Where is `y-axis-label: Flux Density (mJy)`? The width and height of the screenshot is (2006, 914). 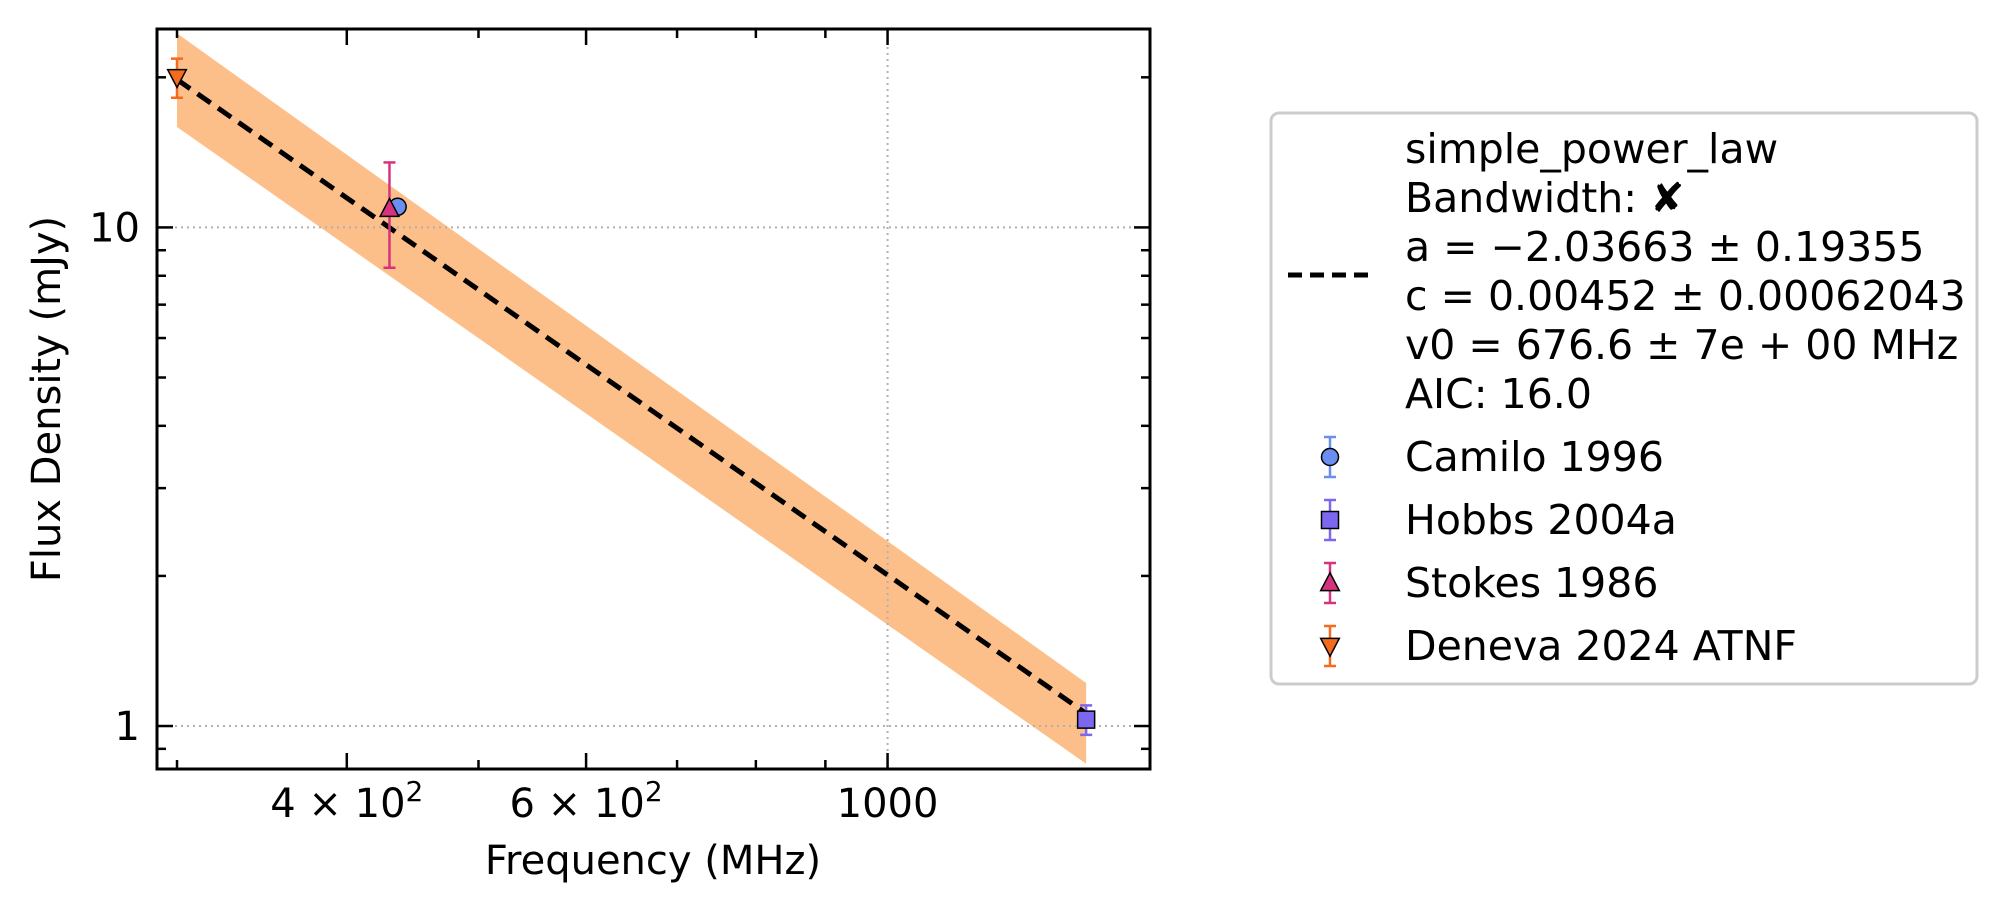
y-axis-label: Flux Density (mJy) is located at coordinates (47, 399).